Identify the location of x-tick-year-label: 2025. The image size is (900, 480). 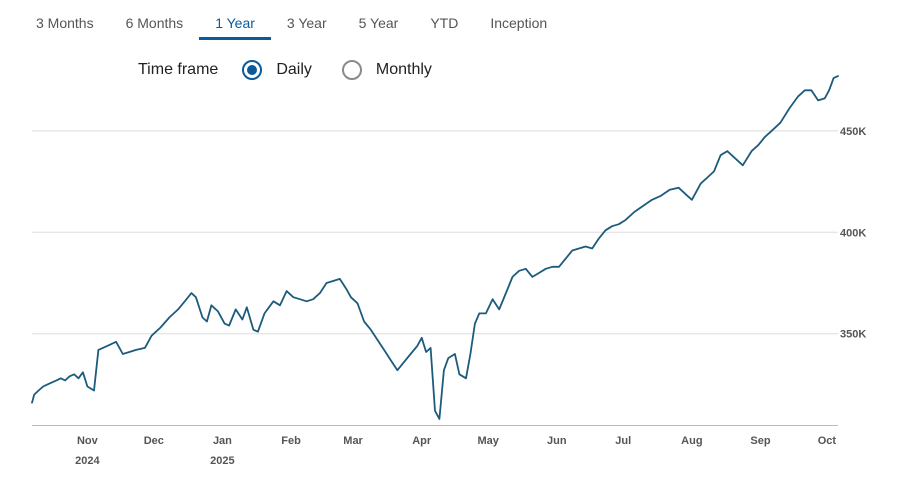
(222, 461).